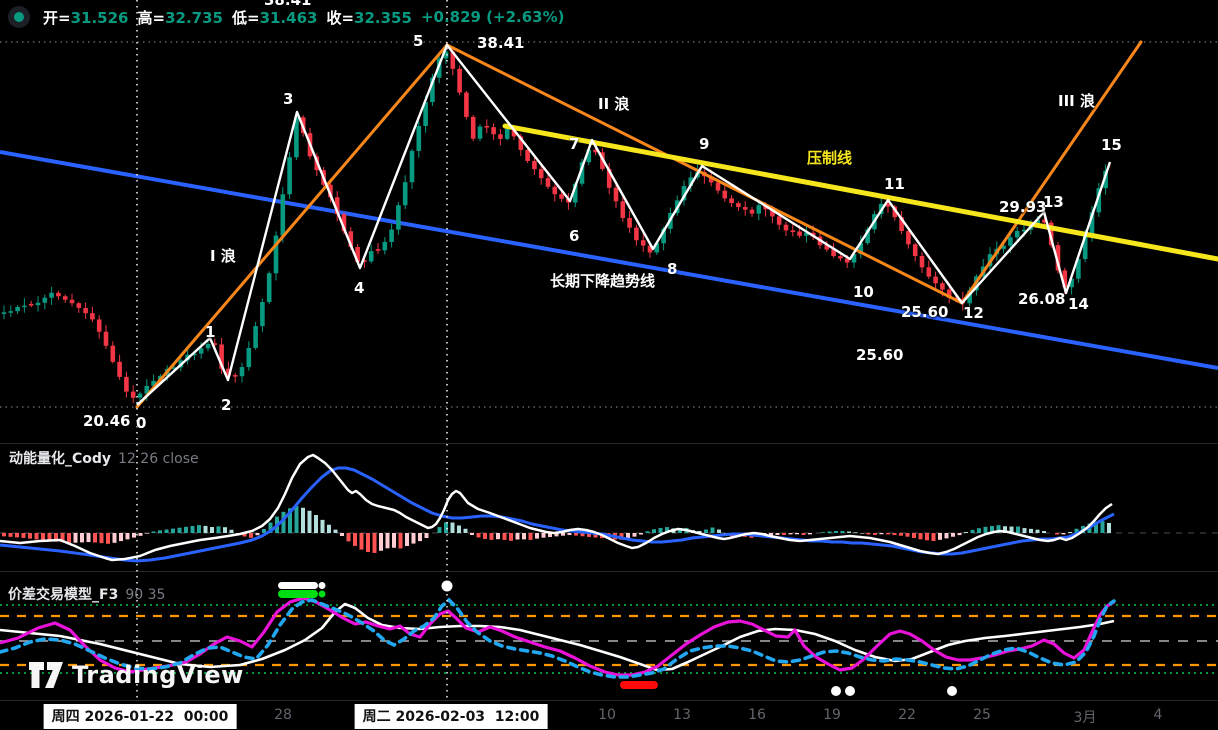  I want to click on legend-open: 开=31.526, so click(86, 17).